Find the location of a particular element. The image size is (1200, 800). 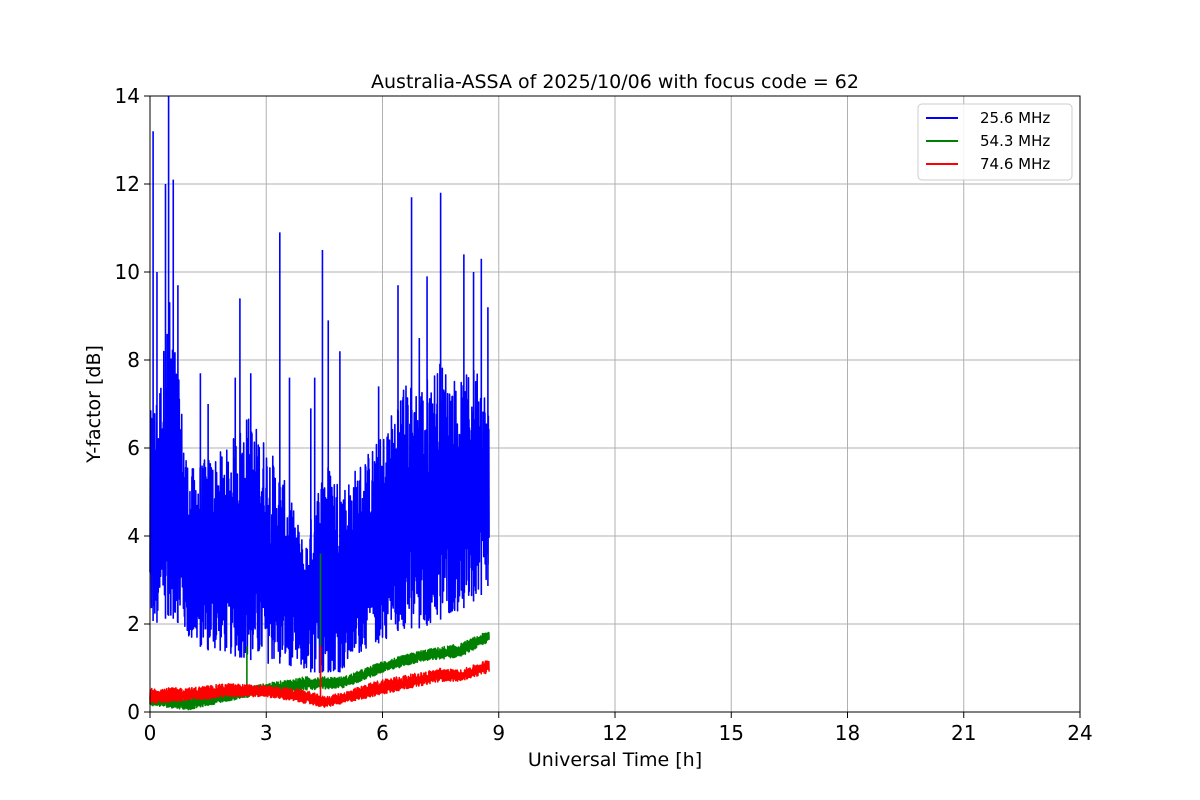

y-tick-label: 6 is located at coordinates (133, 448).